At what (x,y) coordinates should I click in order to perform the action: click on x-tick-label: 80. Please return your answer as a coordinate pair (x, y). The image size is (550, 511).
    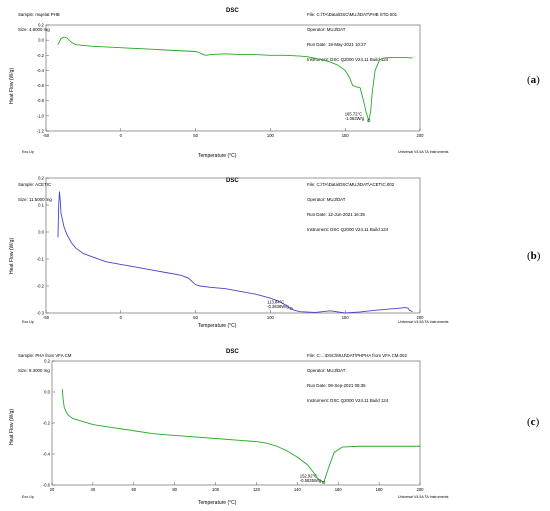
    Looking at the image, I should click on (174, 489).